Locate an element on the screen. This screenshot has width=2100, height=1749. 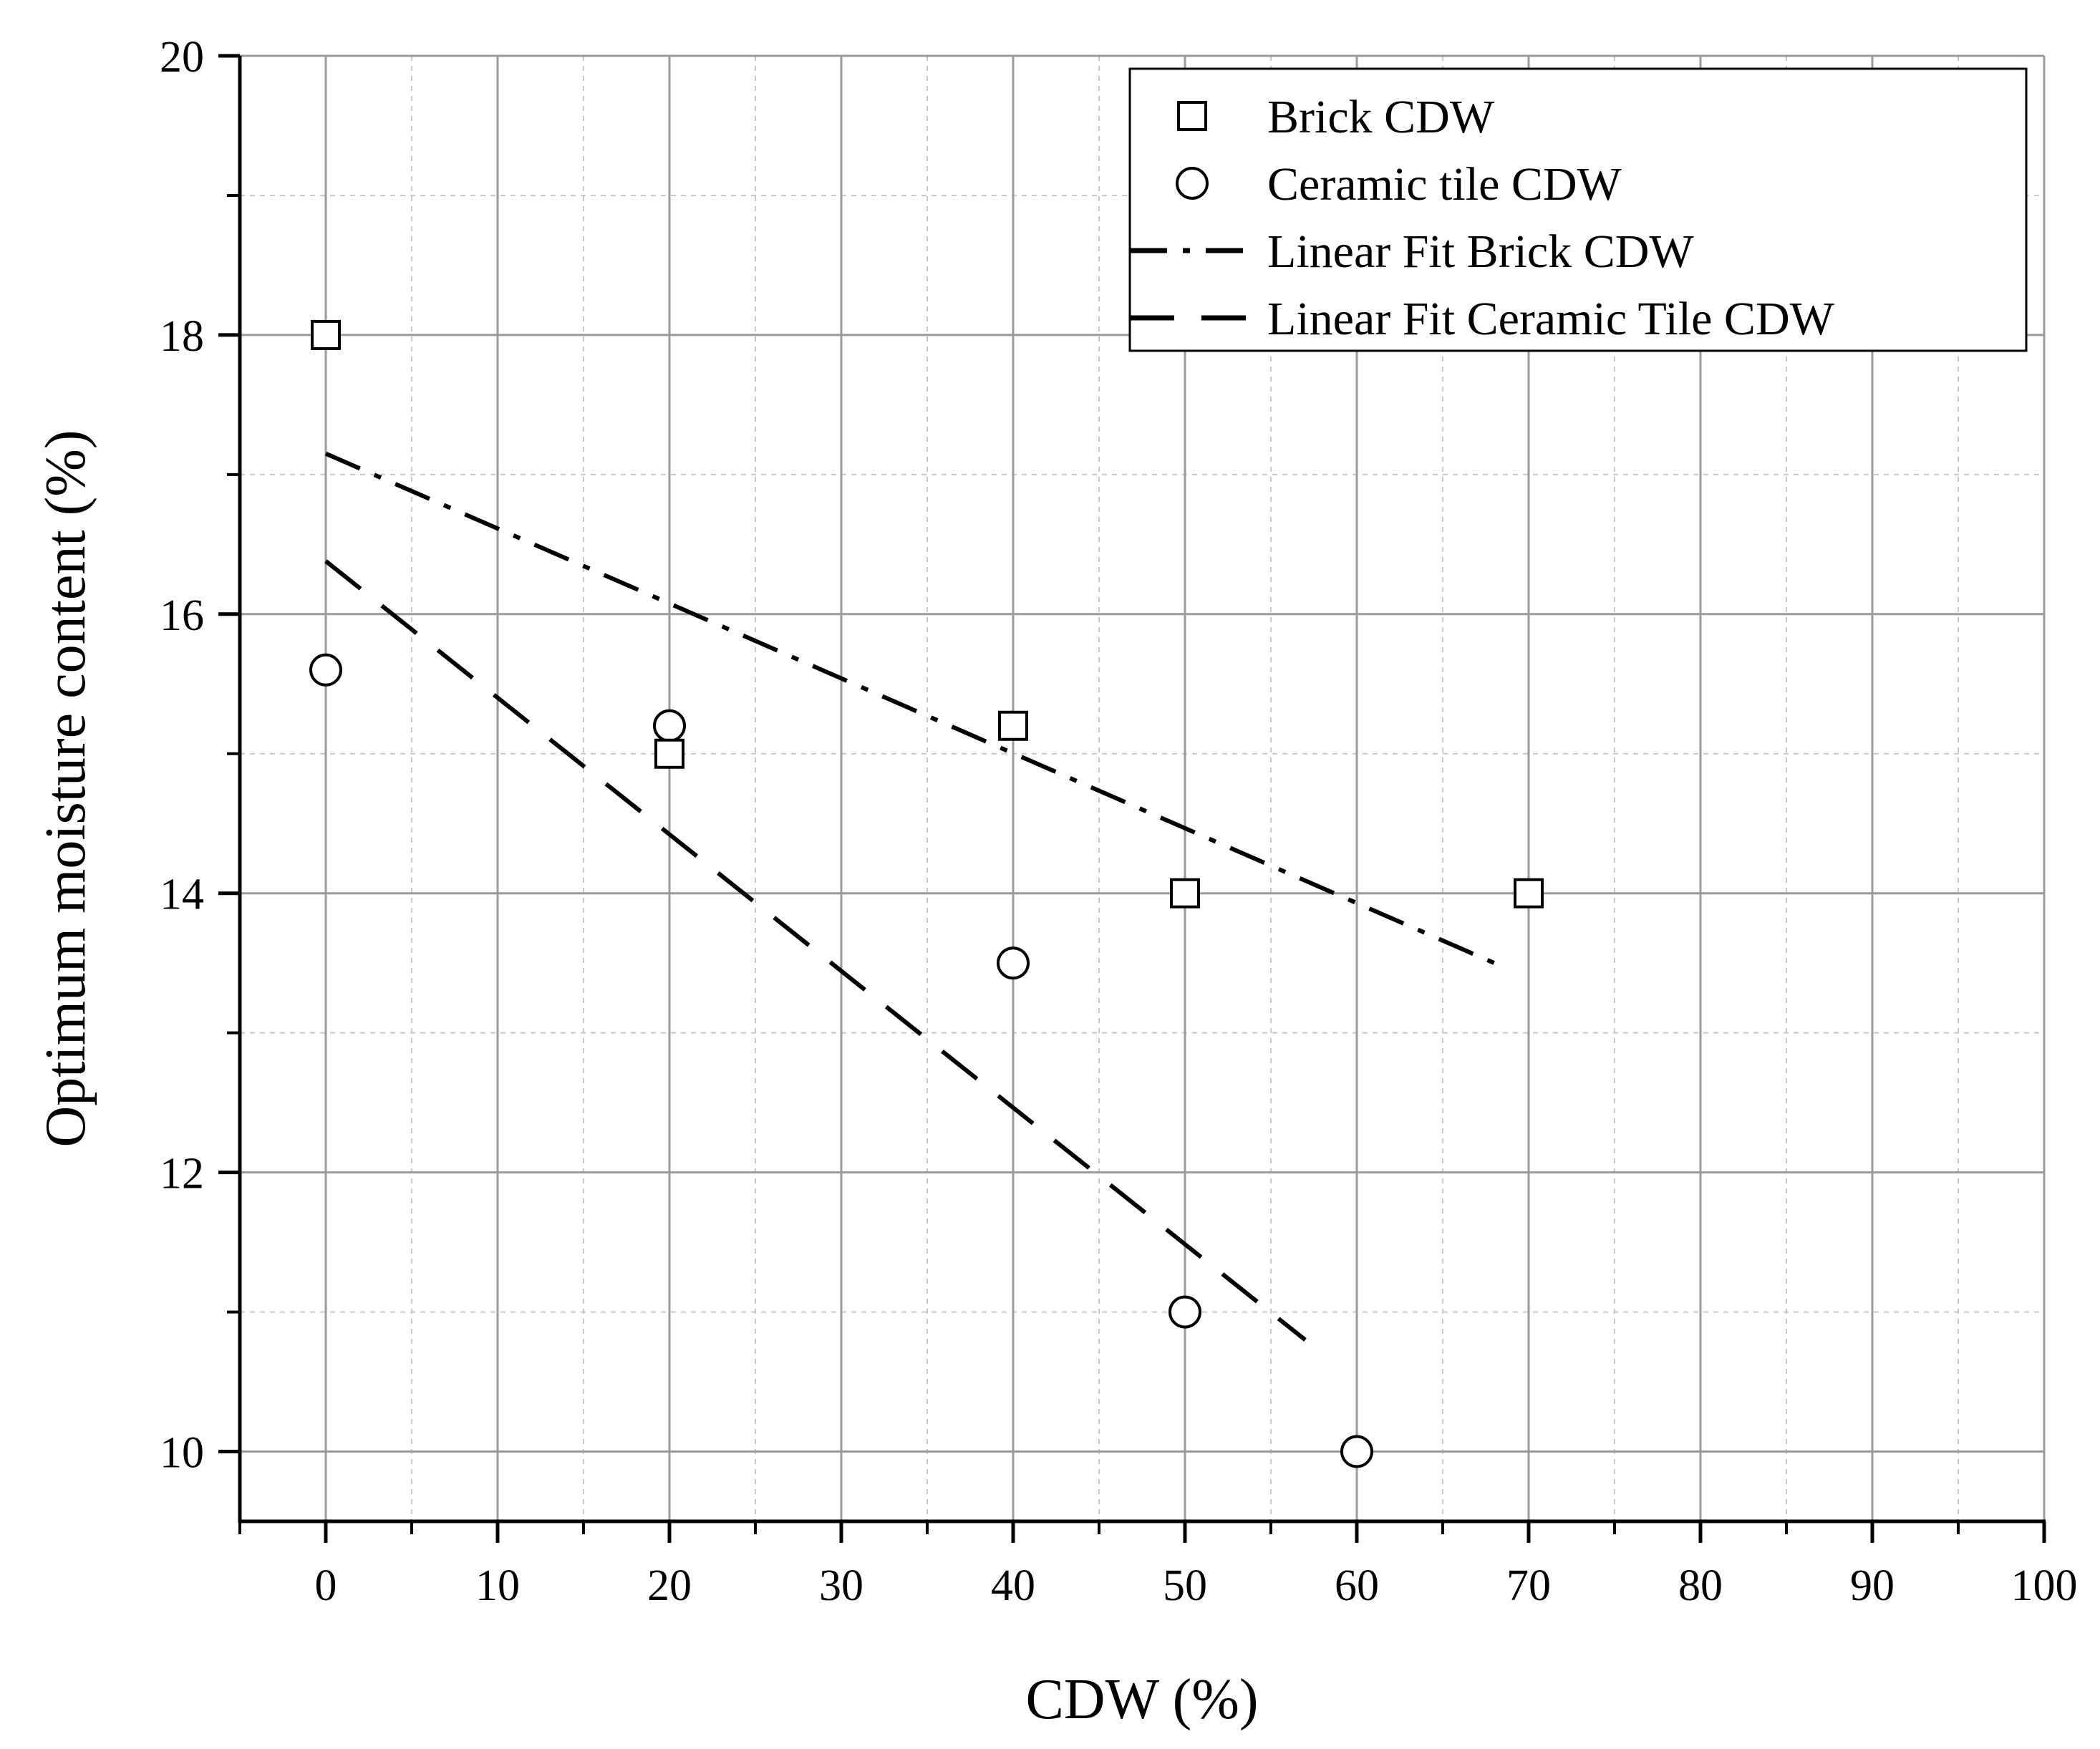
y-tick-label: 16 is located at coordinates (182, 615).